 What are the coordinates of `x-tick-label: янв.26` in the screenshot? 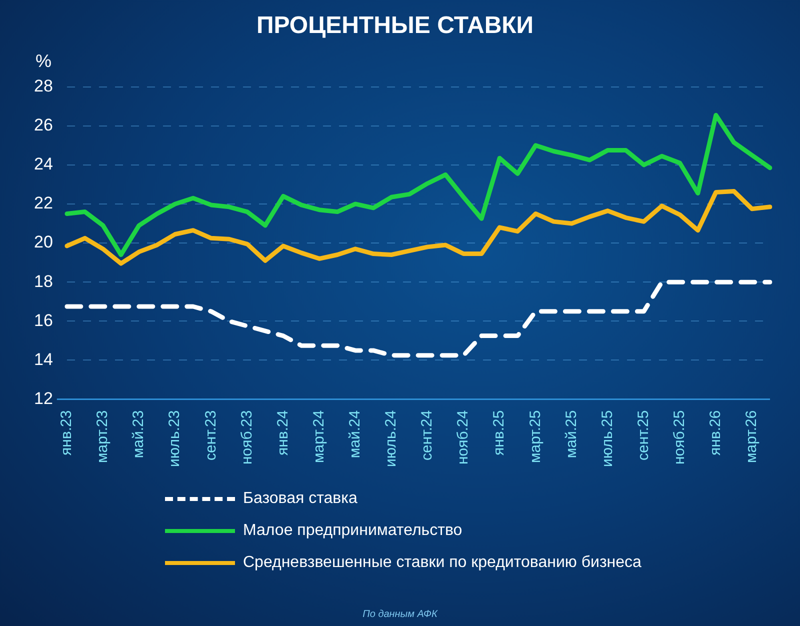 It's located at (715, 433).